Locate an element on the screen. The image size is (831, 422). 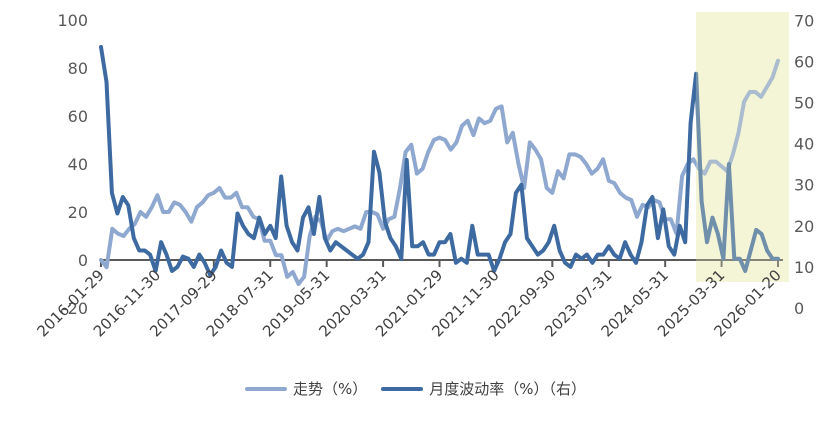
right-axis-tick-label: 30 is located at coordinates (804, 185).